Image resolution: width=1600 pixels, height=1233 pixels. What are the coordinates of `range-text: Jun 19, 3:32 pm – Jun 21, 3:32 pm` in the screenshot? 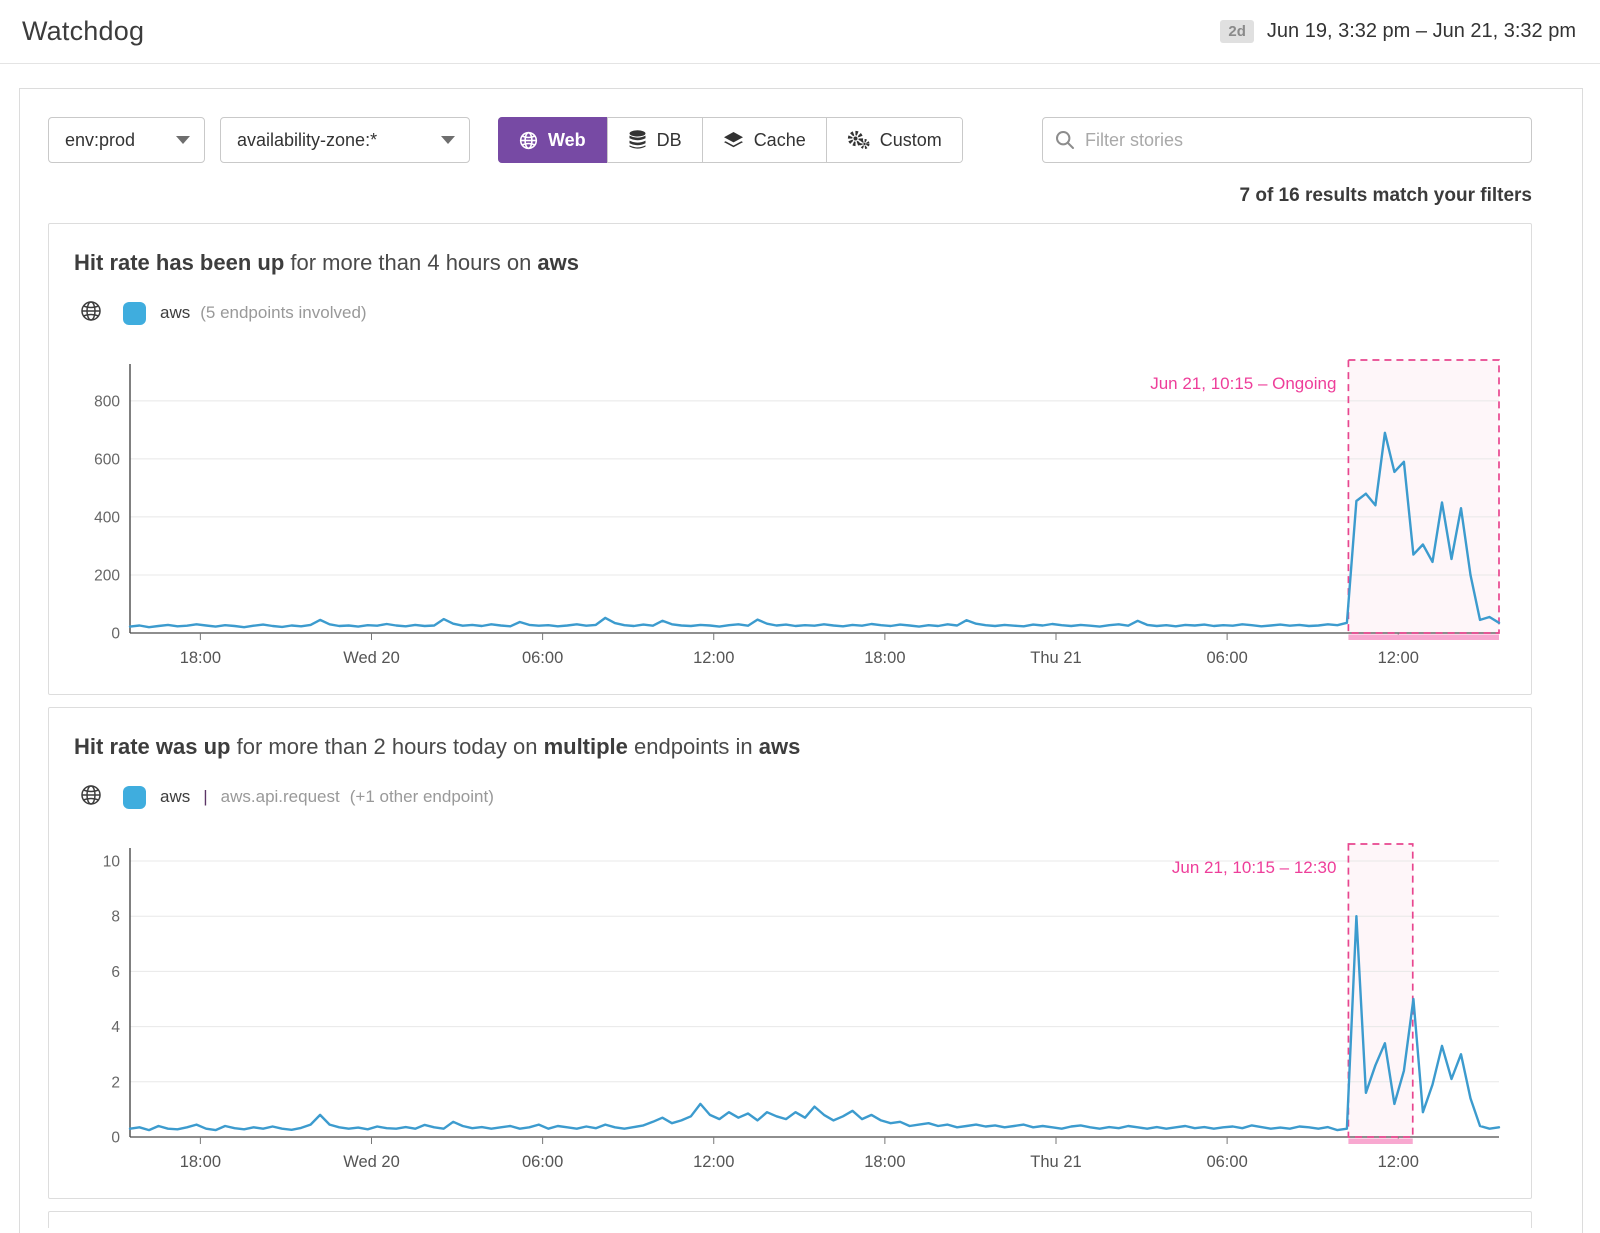 It's located at (1421, 31).